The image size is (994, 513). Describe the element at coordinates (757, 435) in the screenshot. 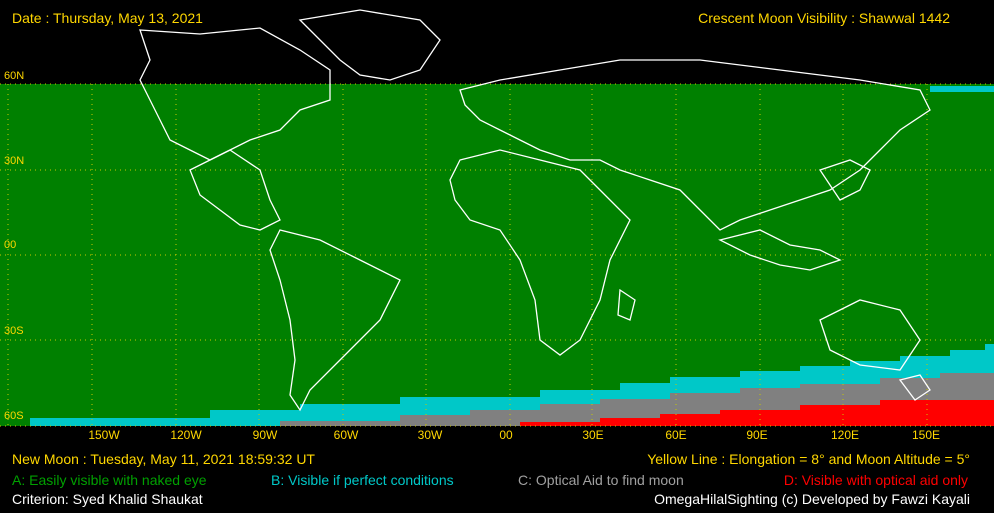

I see `lon-label-90e: 90E` at that location.